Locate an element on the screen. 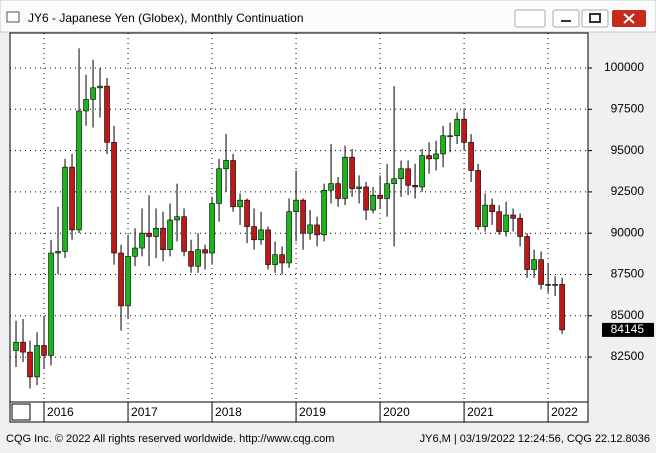 The image size is (656, 453). y-tick-label: 92500 is located at coordinates (628, 191).